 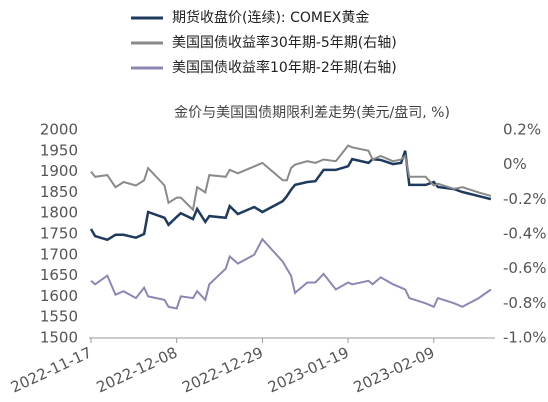 What do you see at coordinates (59, 254) in the screenshot?
I see `y-tick-label: 1700` at bounding box center [59, 254].